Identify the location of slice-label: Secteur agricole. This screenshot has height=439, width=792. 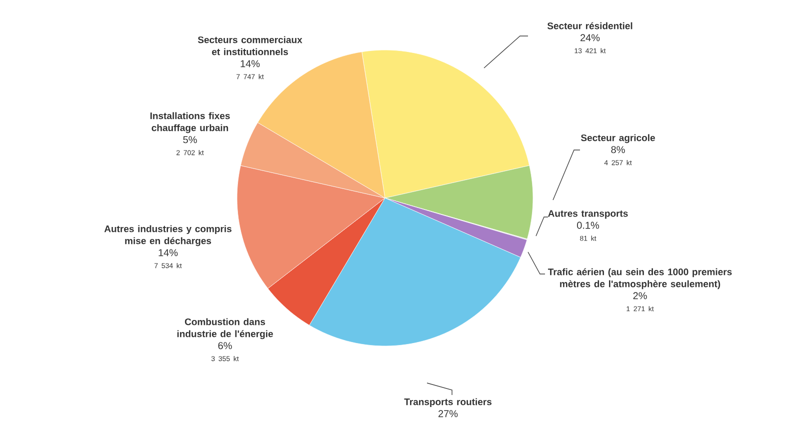
(617, 139).